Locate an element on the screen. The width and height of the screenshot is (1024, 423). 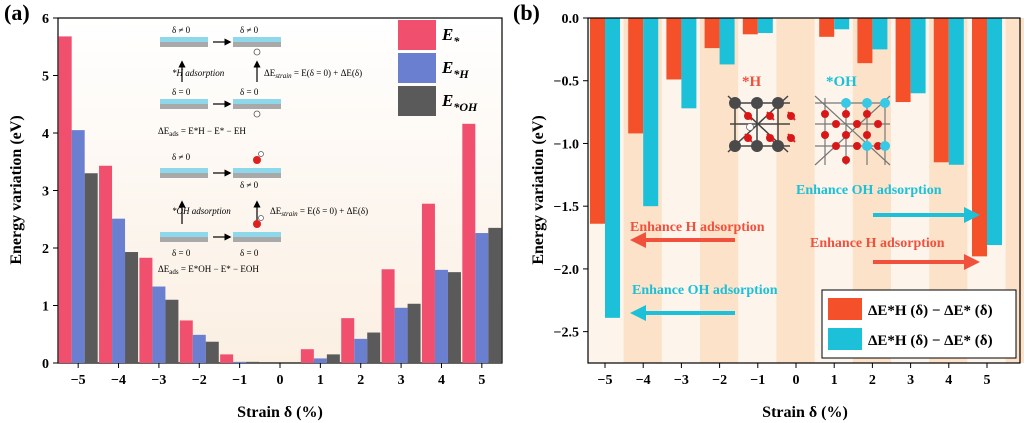
y-tick-label-a-3: 3 is located at coordinates (45, 192).